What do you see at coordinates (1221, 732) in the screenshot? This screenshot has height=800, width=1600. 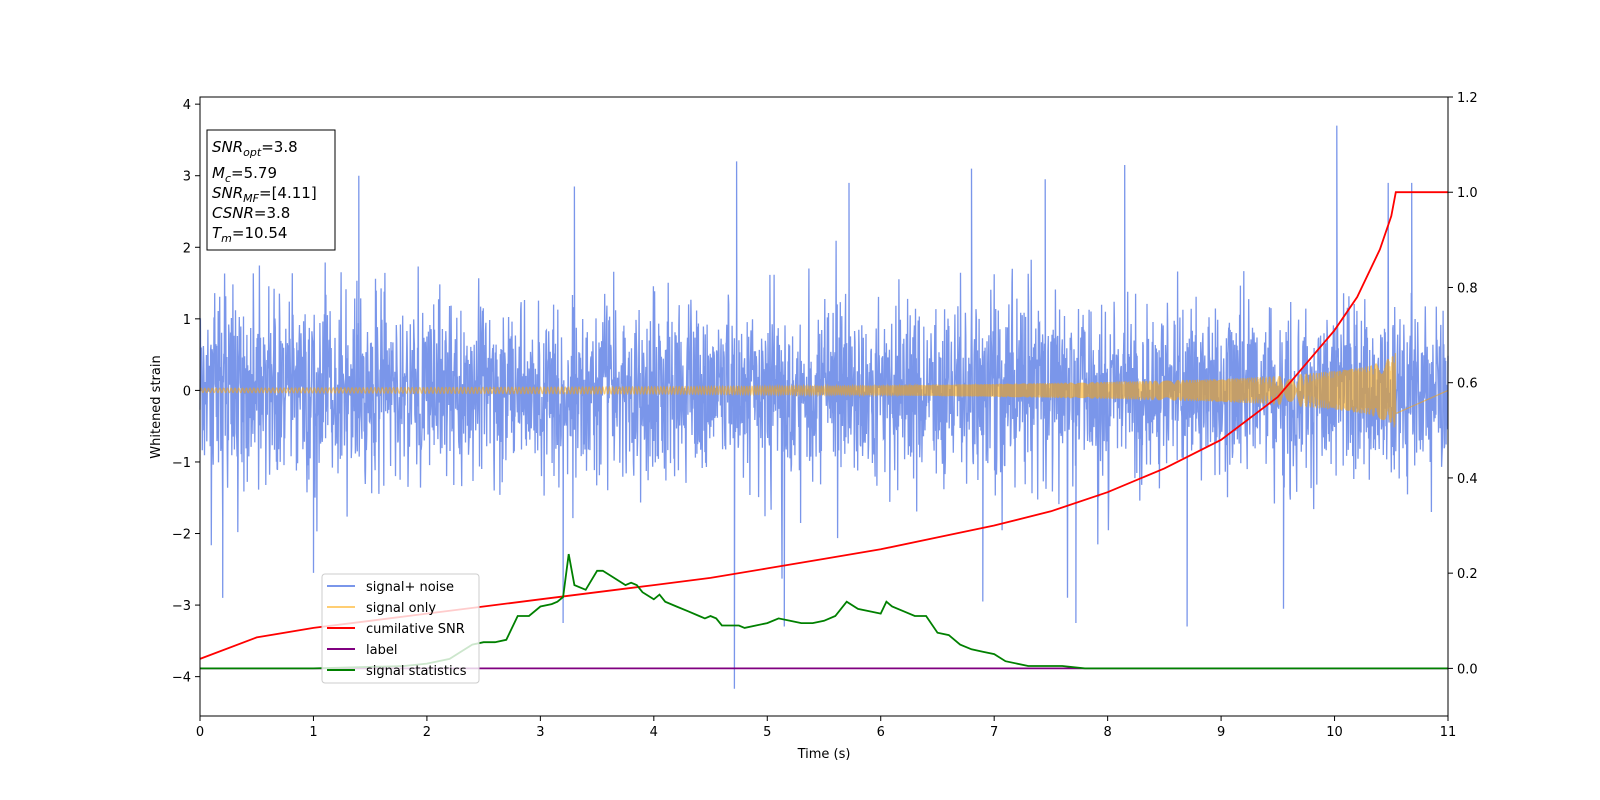 I see `x-tick-label: 9` at bounding box center [1221, 732].